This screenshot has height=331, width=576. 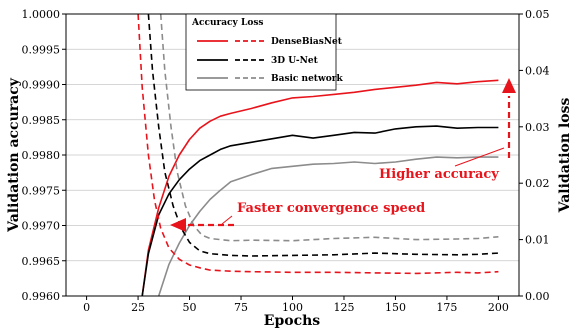 I want to click on x-tick-label: 75, so click(x=241, y=307).